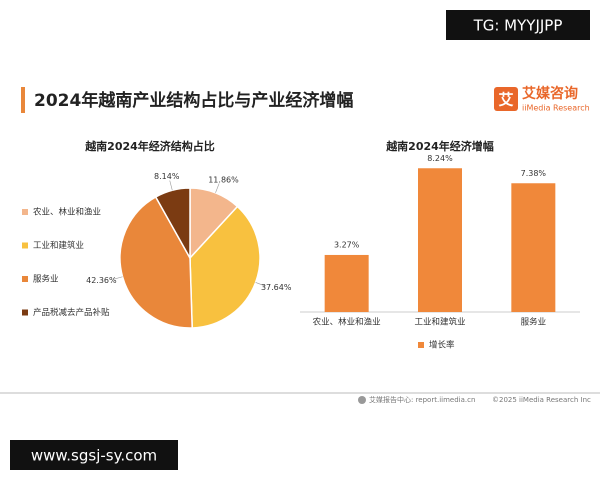 The height and width of the screenshot is (480, 600). I want to click on legend-label: 增长率, so click(442, 345).